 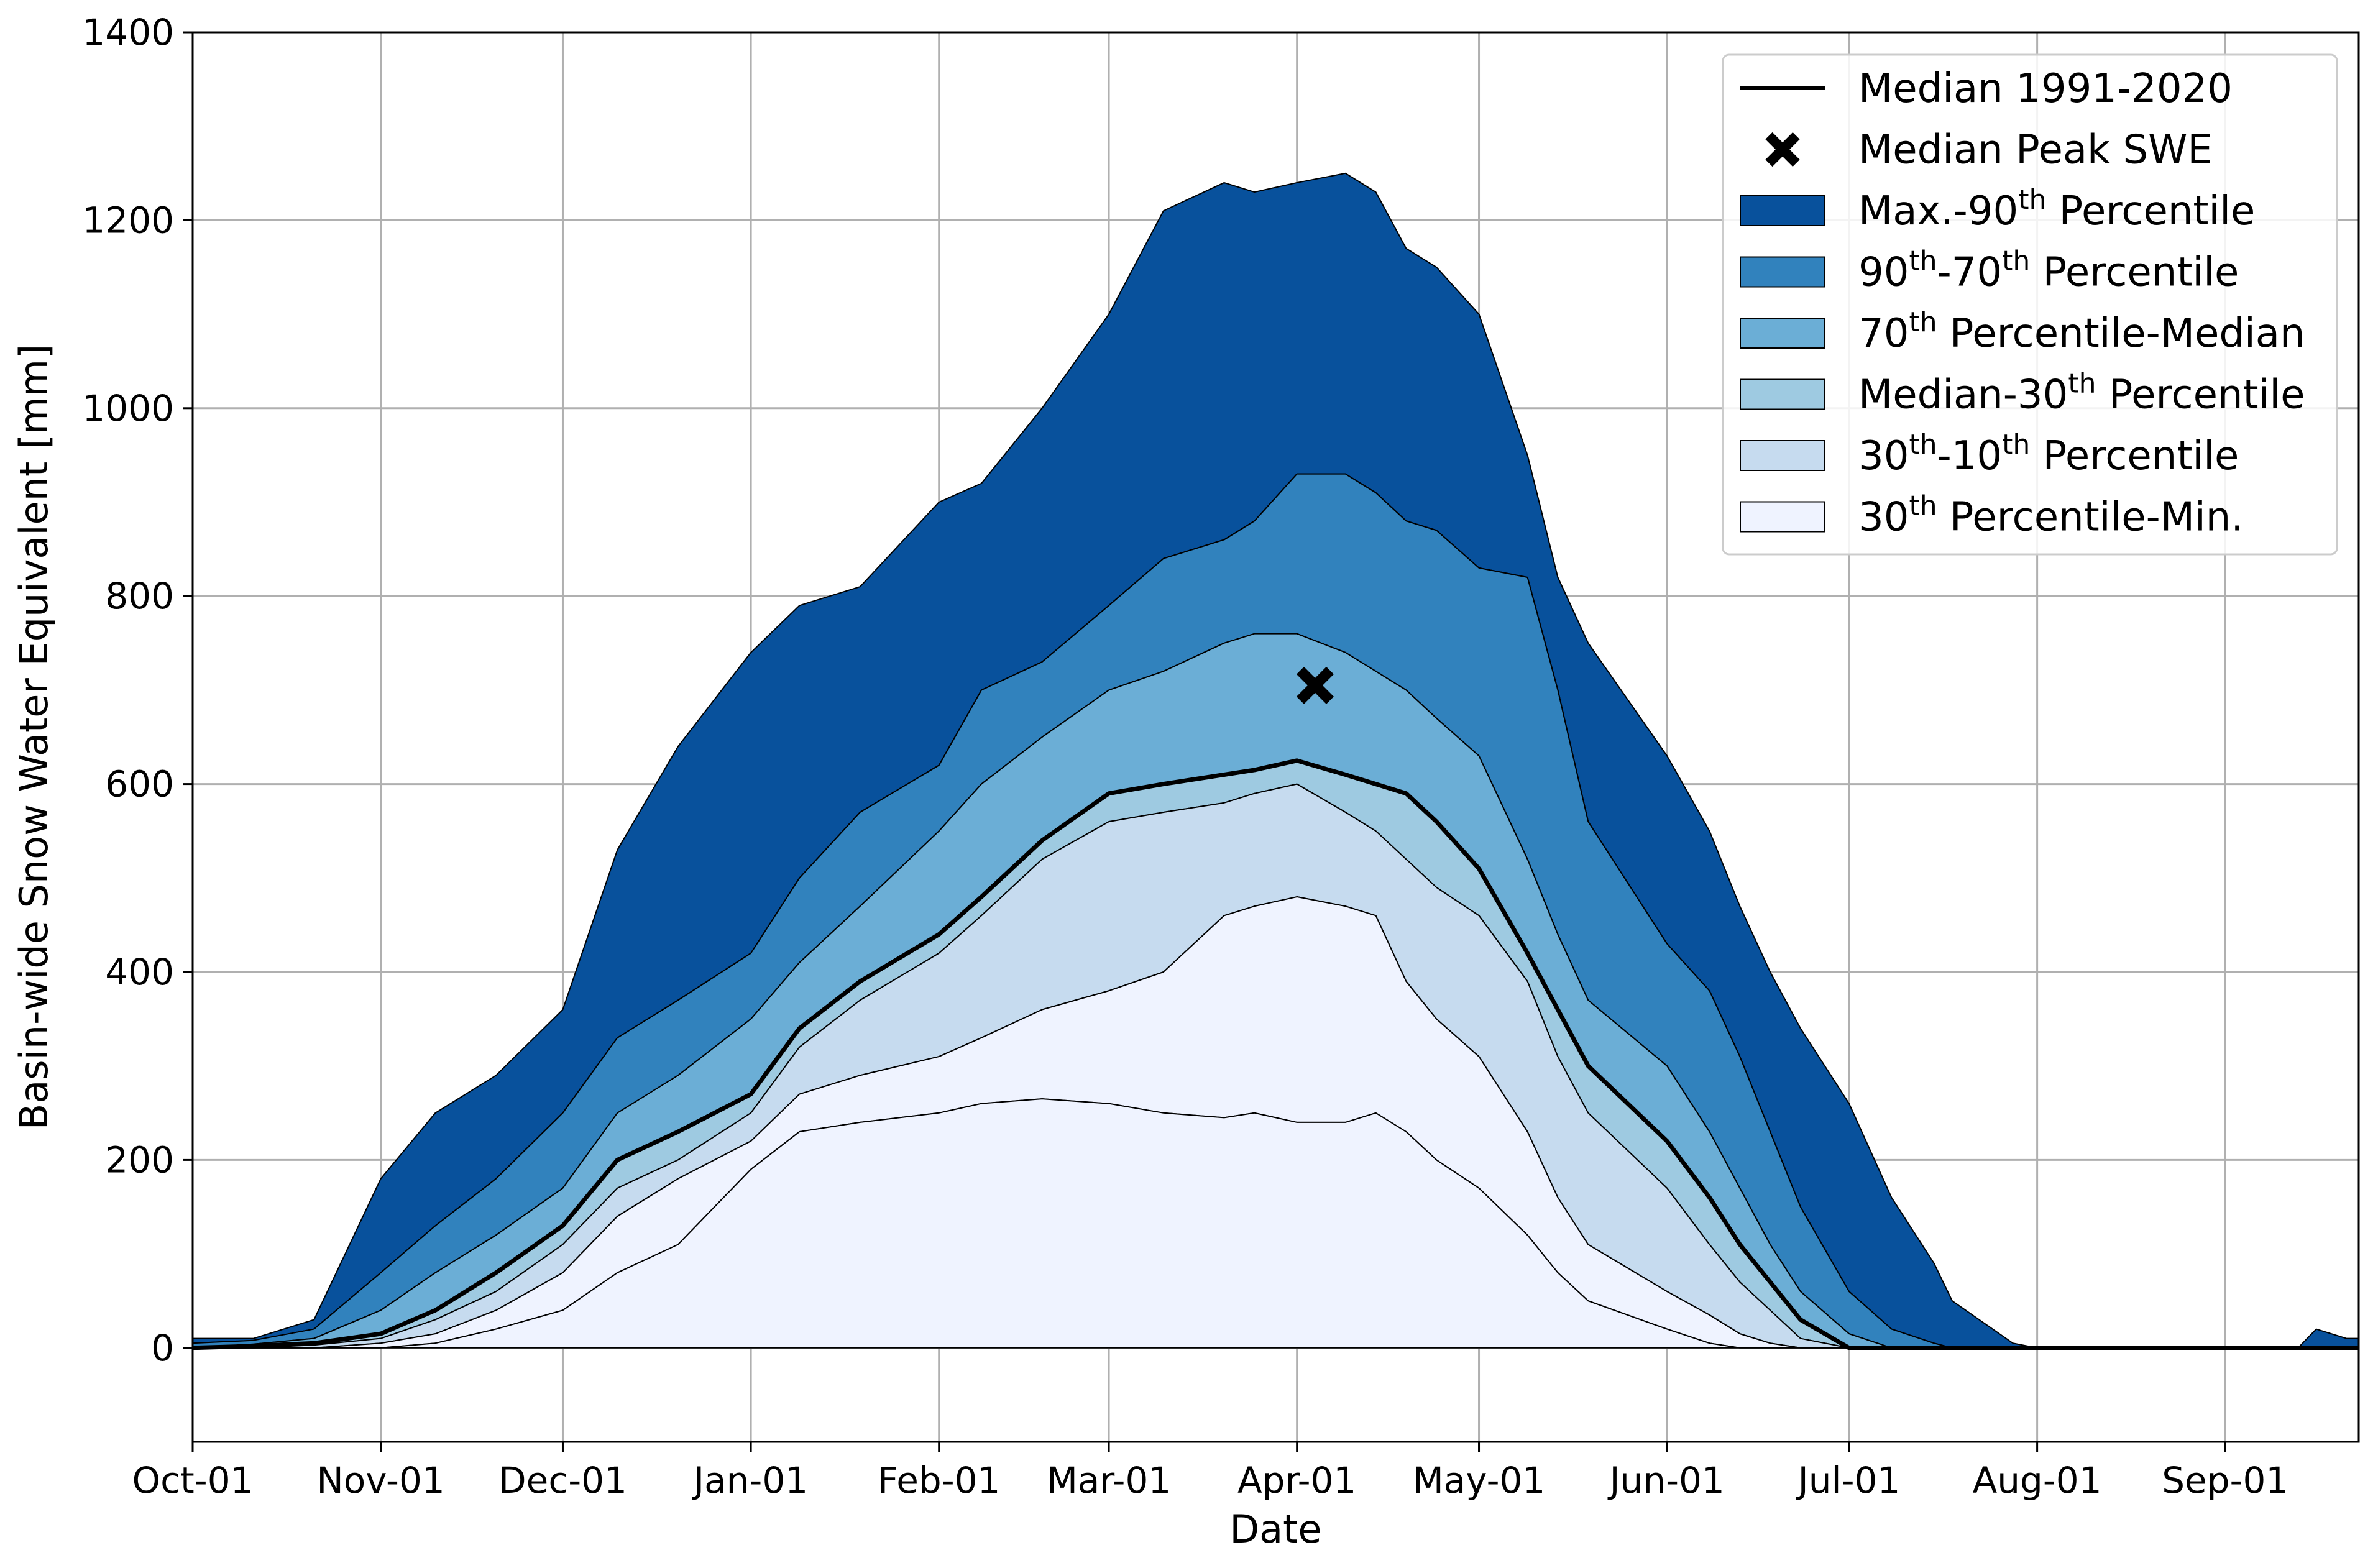 What do you see at coordinates (2051, 515) in the screenshot?
I see `legend-label: 30th Percentile-Min.` at bounding box center [2051, 515].